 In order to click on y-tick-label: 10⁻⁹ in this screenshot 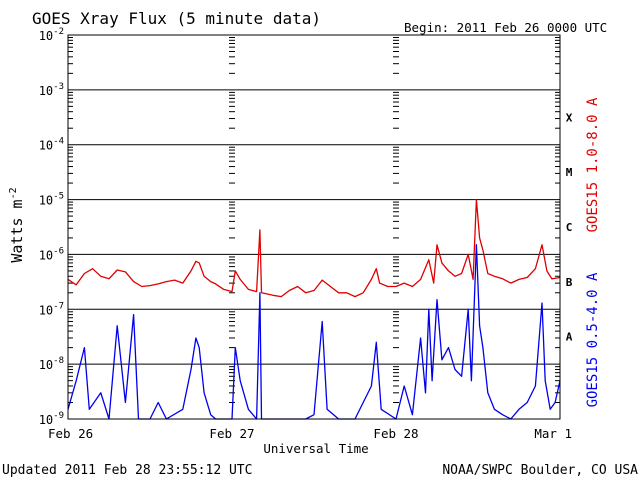, I will do `click(51, 419)`.